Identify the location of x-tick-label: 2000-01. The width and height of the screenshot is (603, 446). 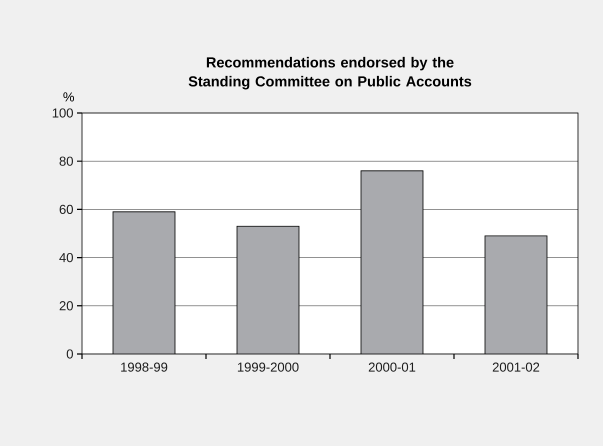
(392, 367).